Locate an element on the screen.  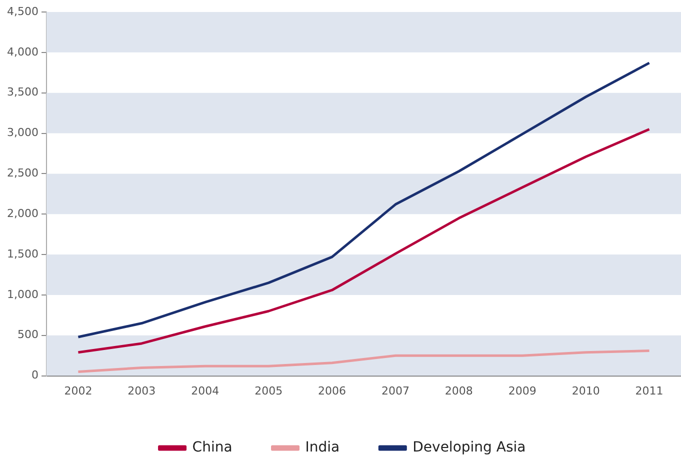
legend-label: China is located at coordinates (212, 448).